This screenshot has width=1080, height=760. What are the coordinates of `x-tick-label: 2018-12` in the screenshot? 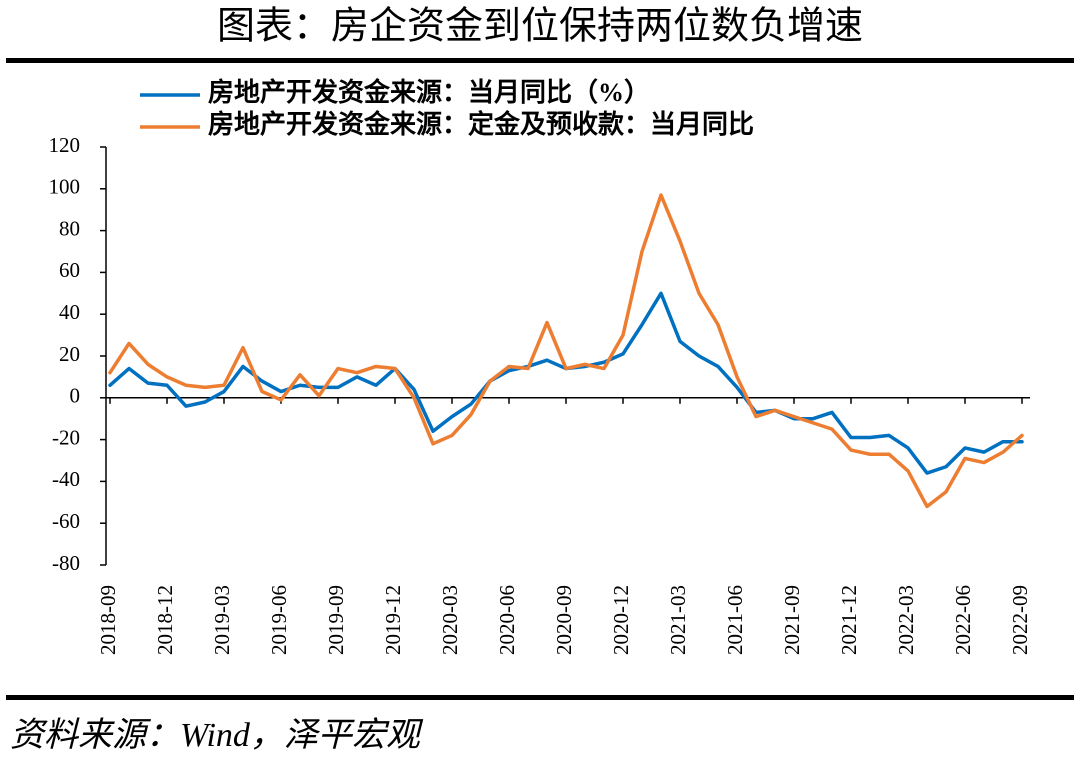 It's located at (165, 620).